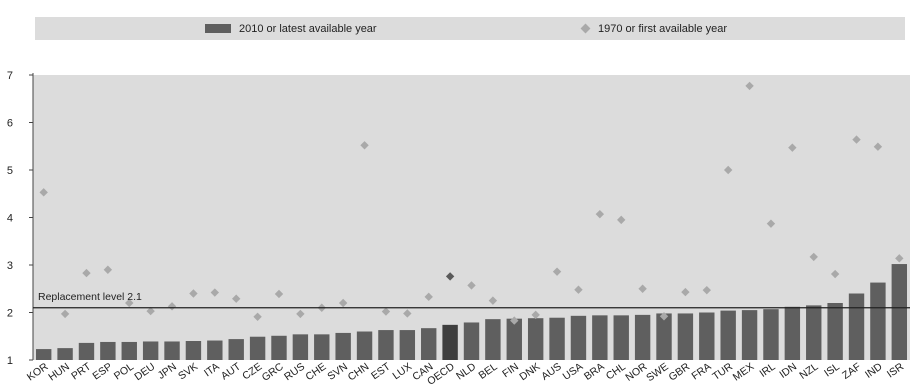  I want to click on bar-svk, so click(193, 350).